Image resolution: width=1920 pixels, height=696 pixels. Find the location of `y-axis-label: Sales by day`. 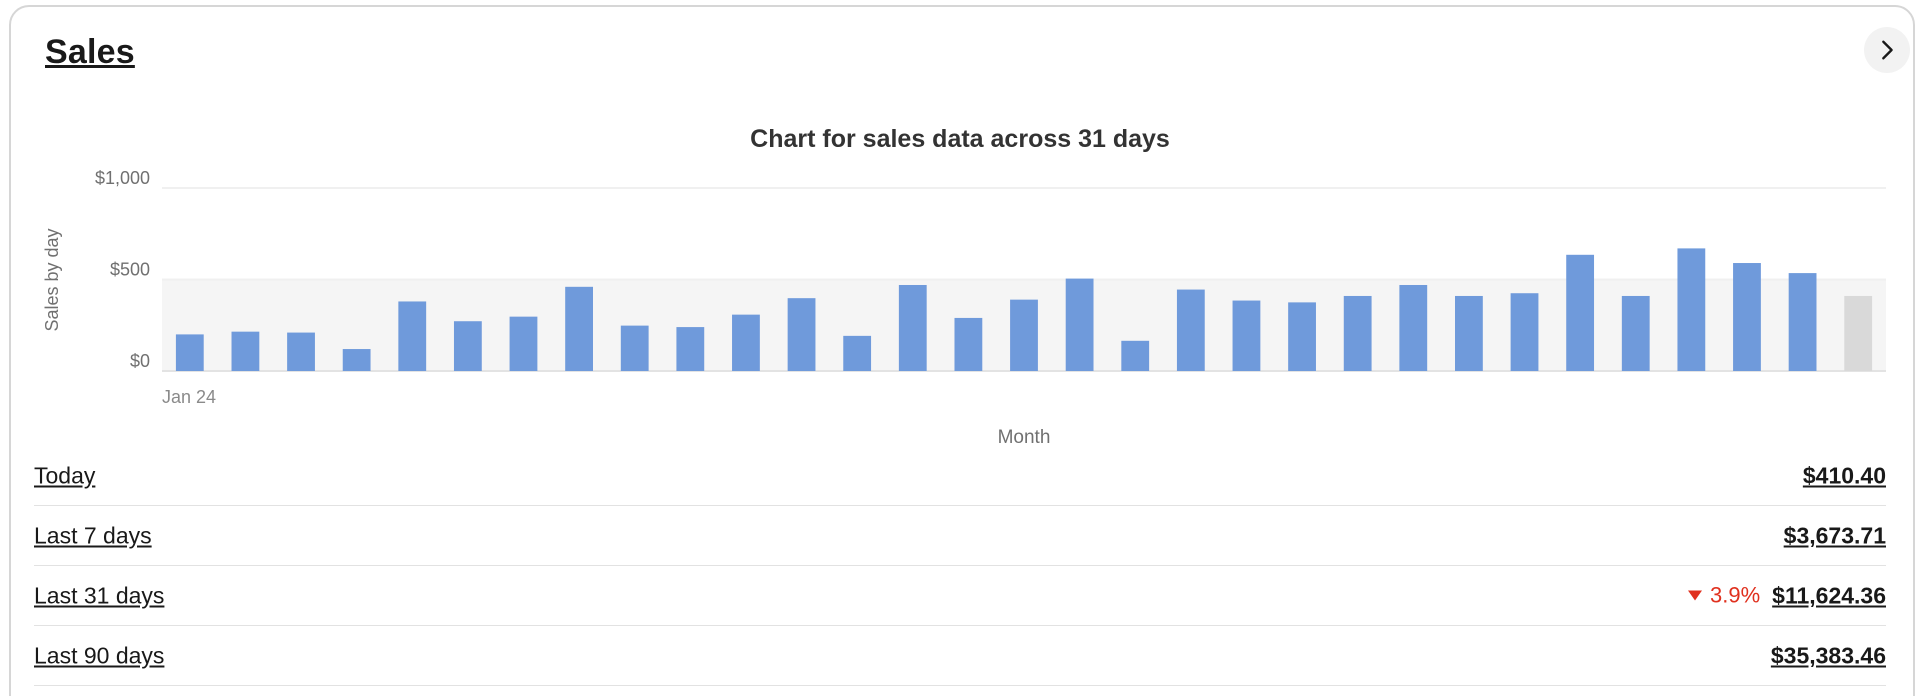

y-axis-label: Sales by day is located at coordinates (52, 279).